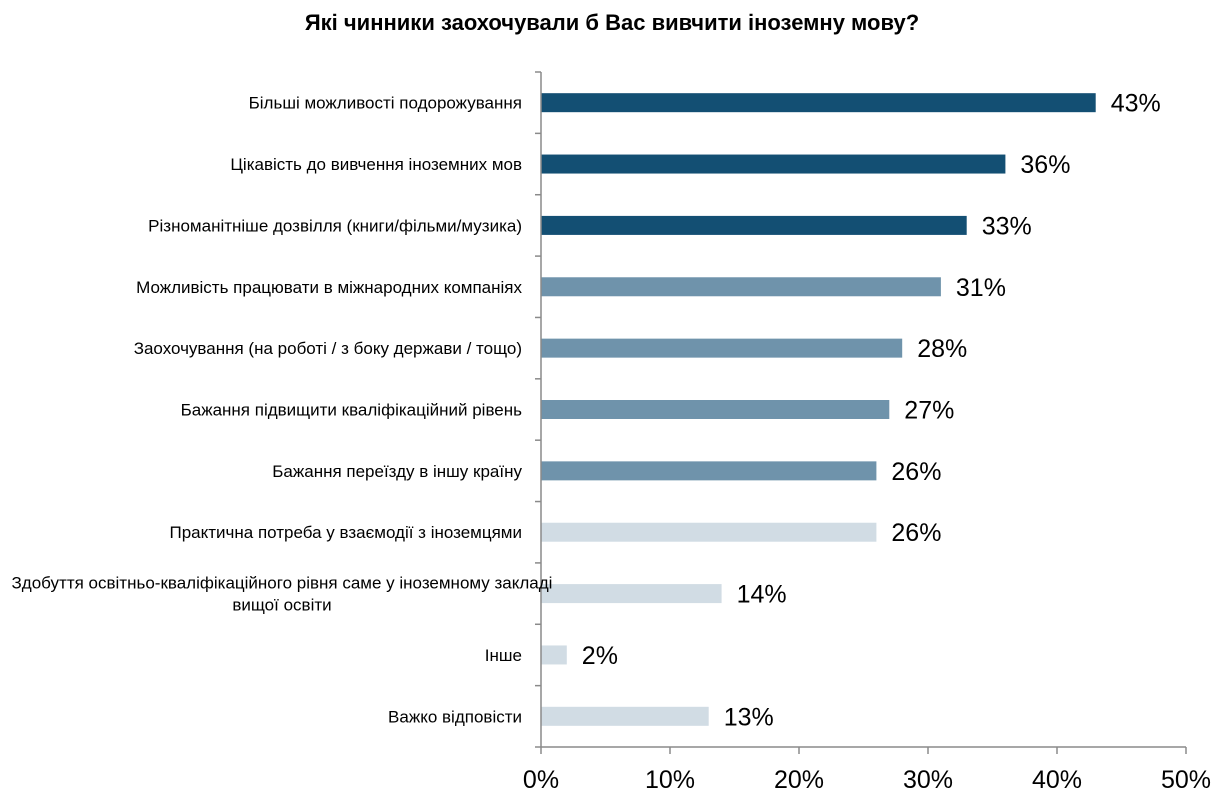  Describe the element at coordinates (1057, 780) in the screenshot. I see `x-tick-label: 40%` at that location.